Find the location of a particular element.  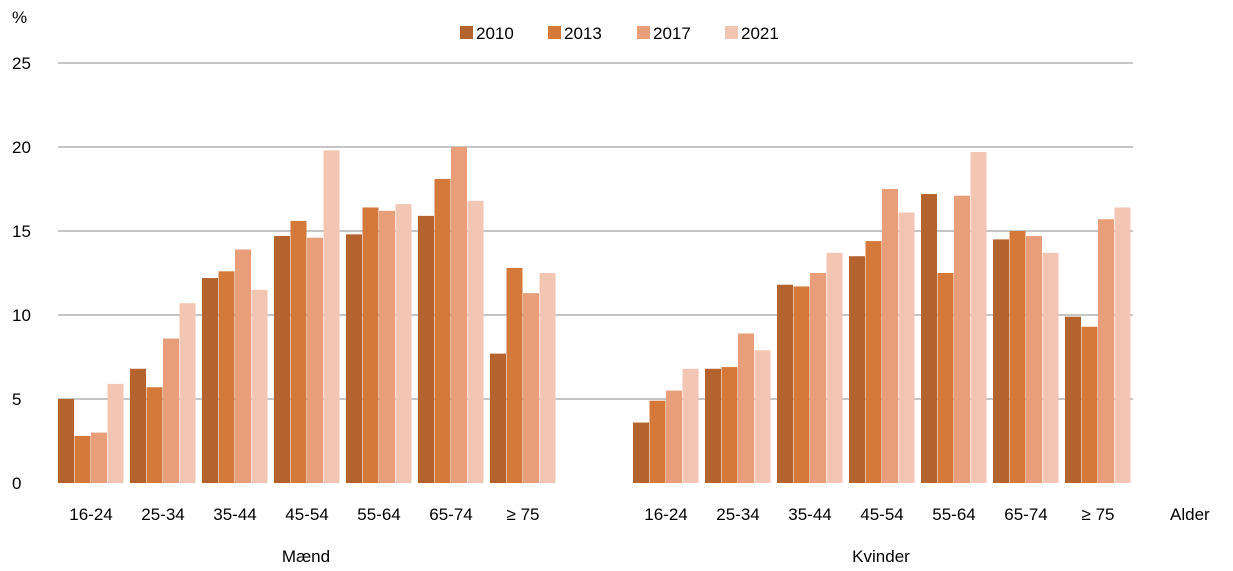

group-label: Mænd is located at coordinates (306, 556).